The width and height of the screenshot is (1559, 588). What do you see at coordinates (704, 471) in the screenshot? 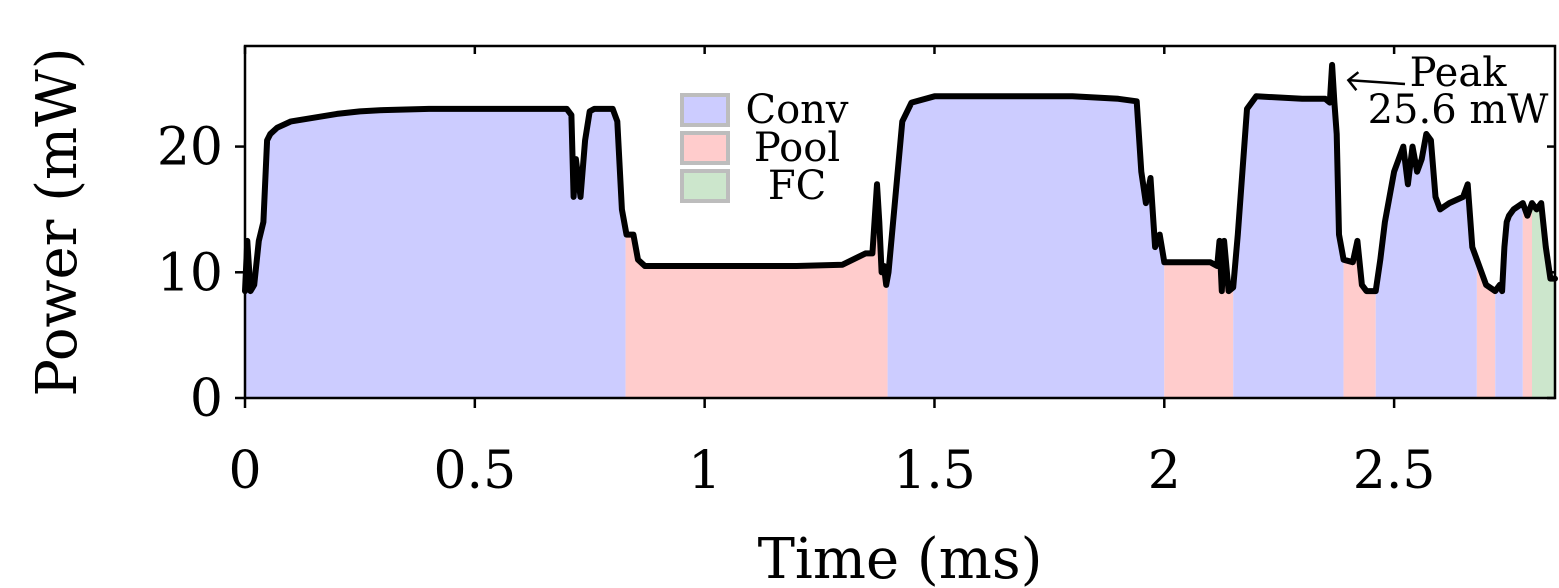
I see `x-tick-label: 1` at bounding box center [704, 471].